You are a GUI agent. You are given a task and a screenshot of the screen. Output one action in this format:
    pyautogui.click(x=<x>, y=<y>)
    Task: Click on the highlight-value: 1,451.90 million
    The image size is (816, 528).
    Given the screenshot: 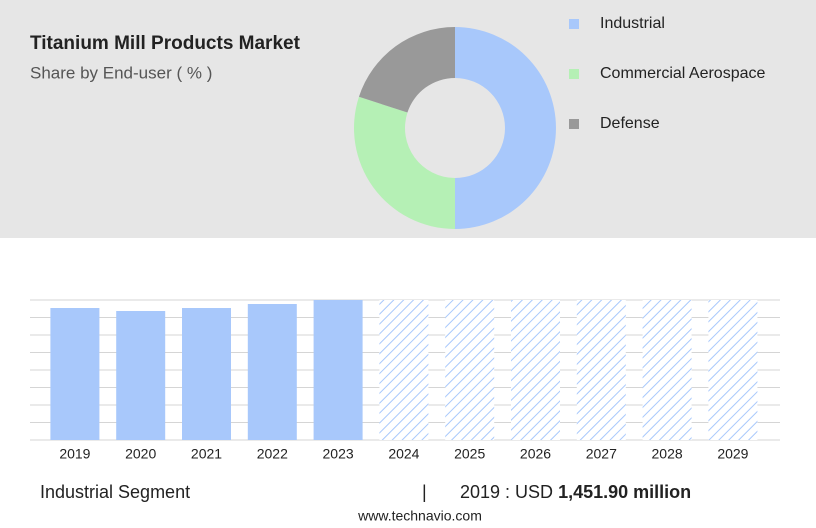 What is the action you would take?
    pyautogui.click(x=624, y=492)
    